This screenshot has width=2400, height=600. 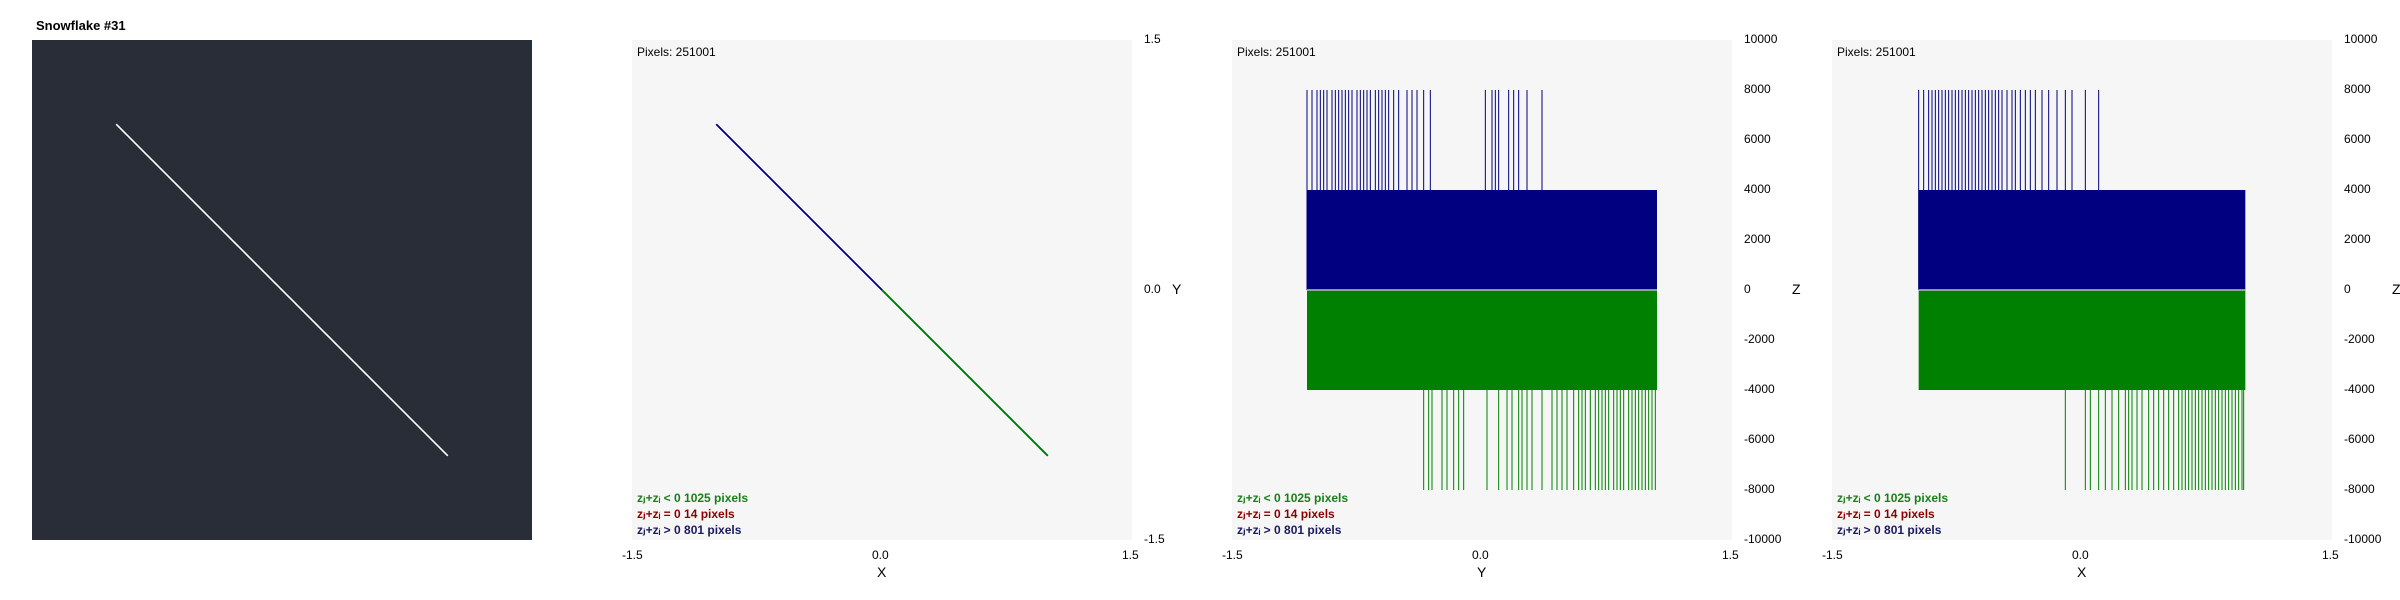 I want to click on xy-outline-svg, so click(x=882, y=290).